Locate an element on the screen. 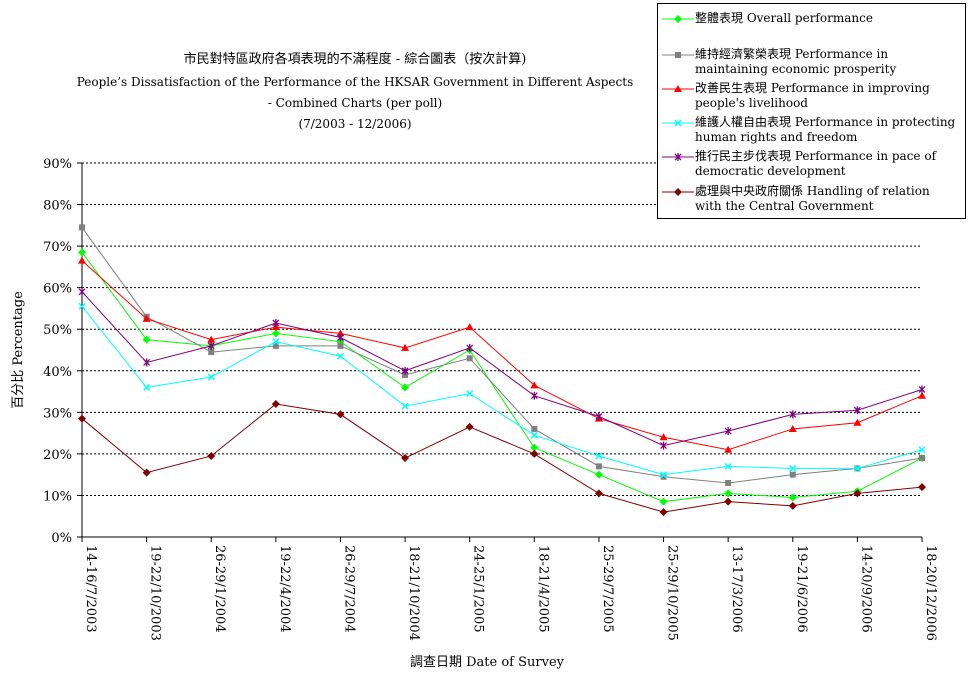 The image size is (974, 680). x-tick-label: 18-20/12/2006 is located at coordinates (930, 593).